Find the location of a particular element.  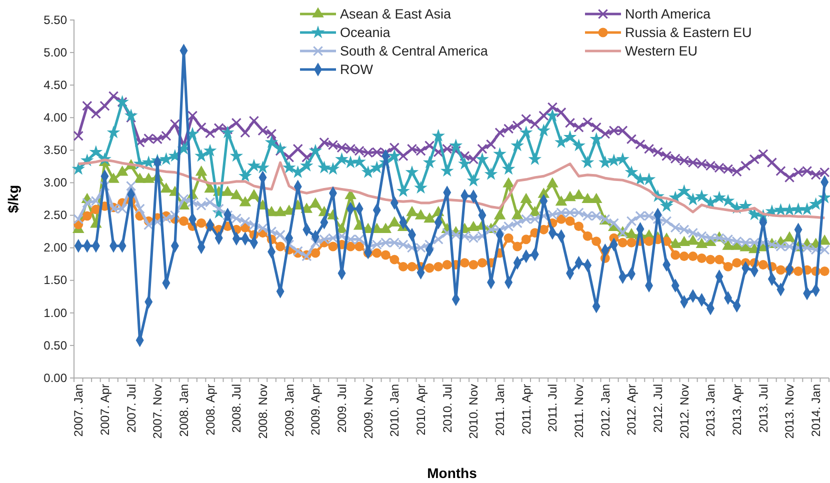

x-tick-label: 2008. Apr is located at coordinates (210, 410).